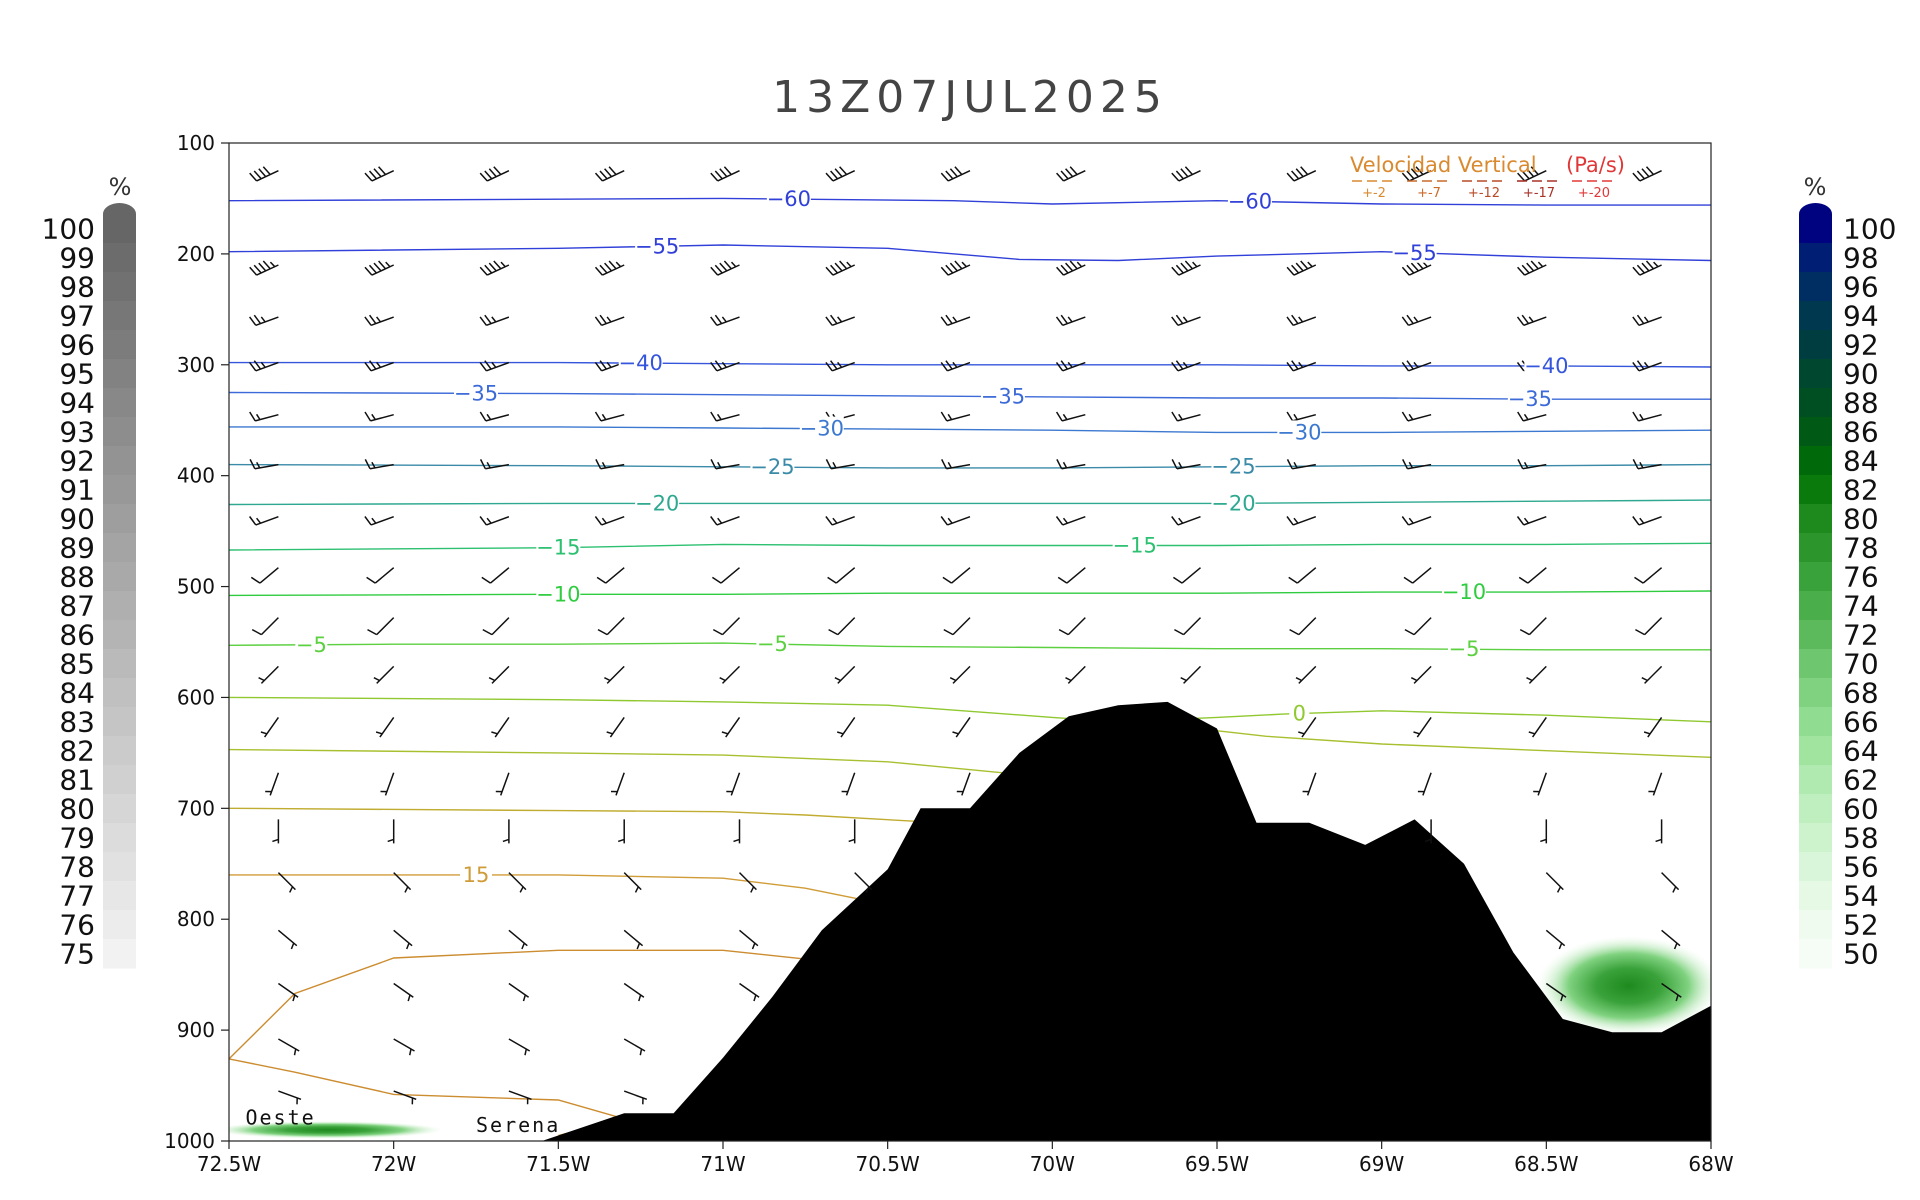 Image resolution: width=1920 pixels, height=1200 pixels. I want to click on place-label: Oeste, so click(280, 1117).